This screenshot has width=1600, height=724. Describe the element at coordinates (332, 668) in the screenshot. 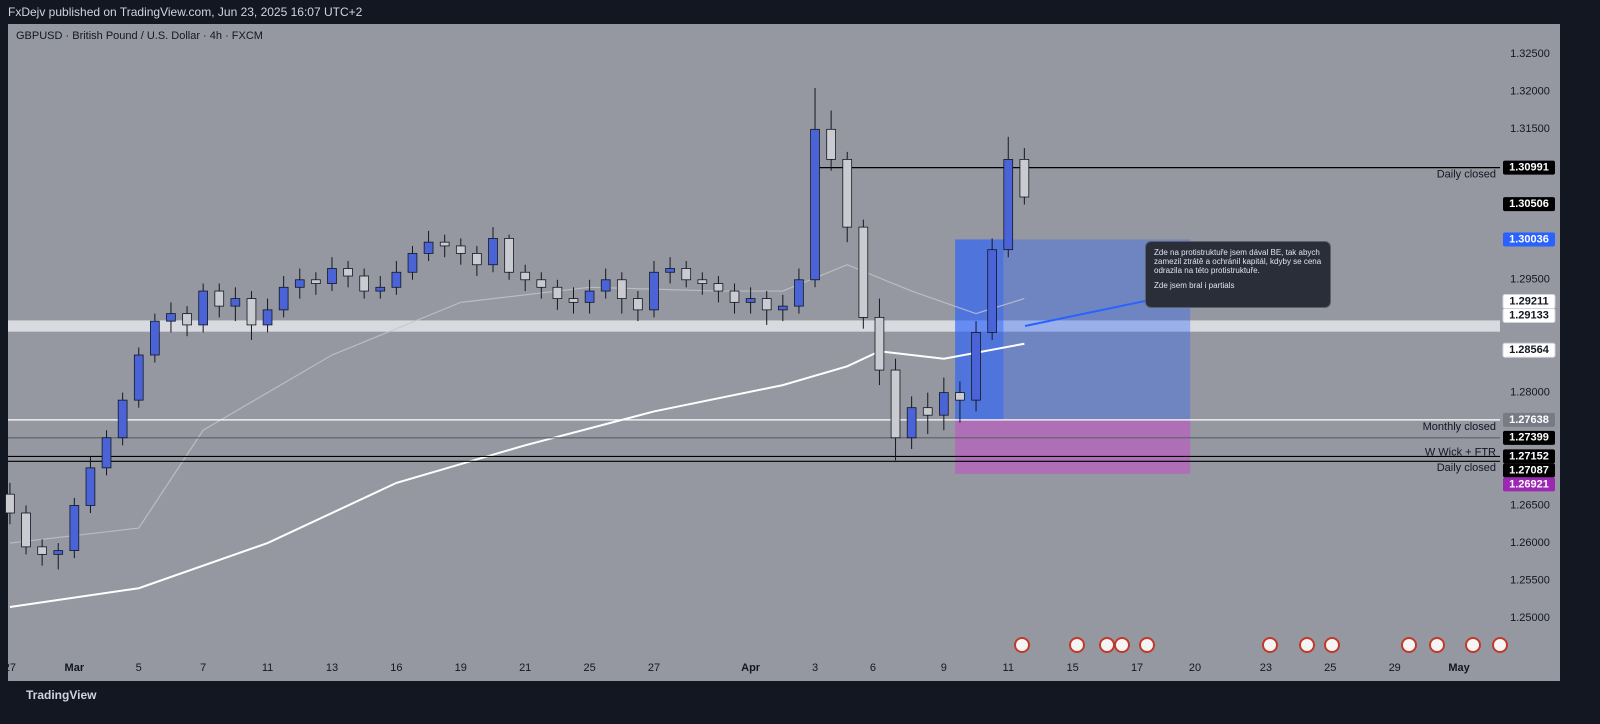

I see `x-tick-label: 13` at that location.